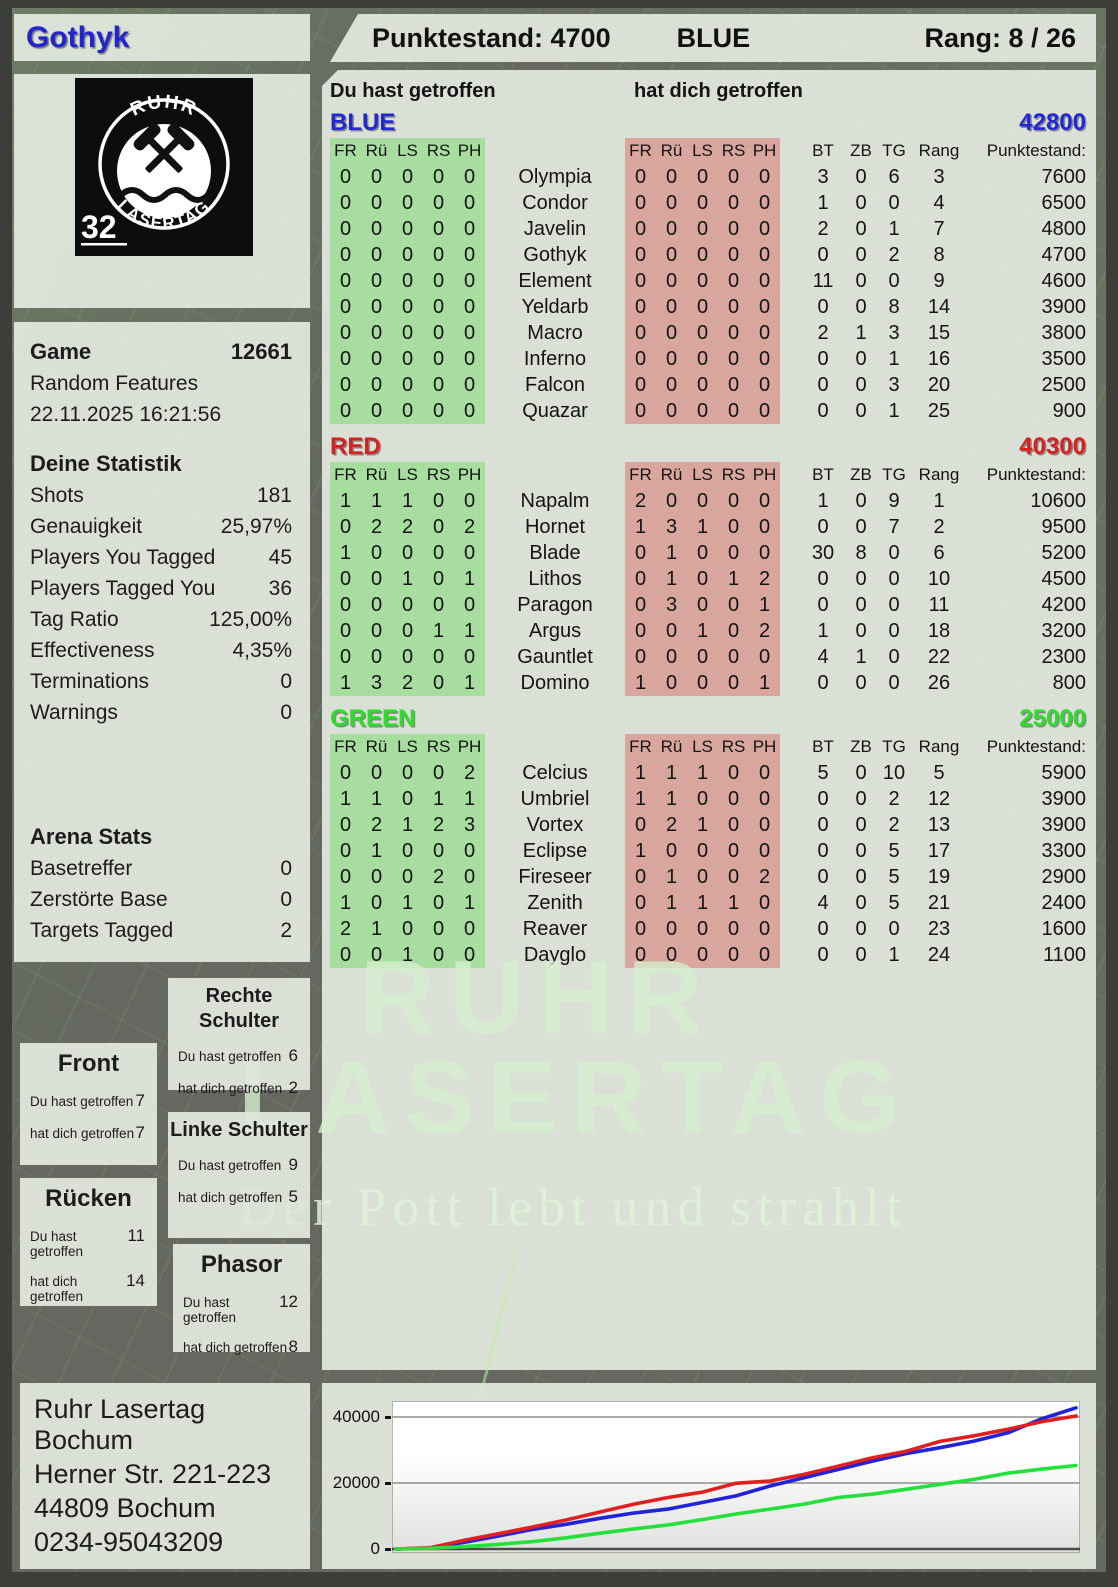  Describe the element at coordinates (1069, 683) in the screenshot. I see `table-cell: 800` at that location.